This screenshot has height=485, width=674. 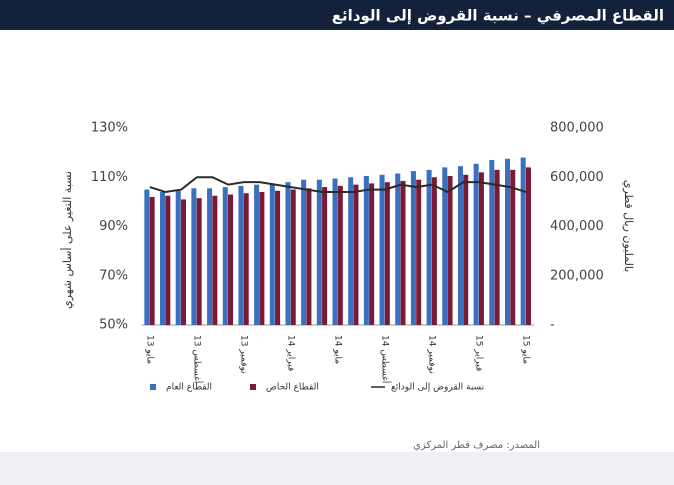 I want to click on x-tick-label: فبراير 14, so click(x=290, y=353).